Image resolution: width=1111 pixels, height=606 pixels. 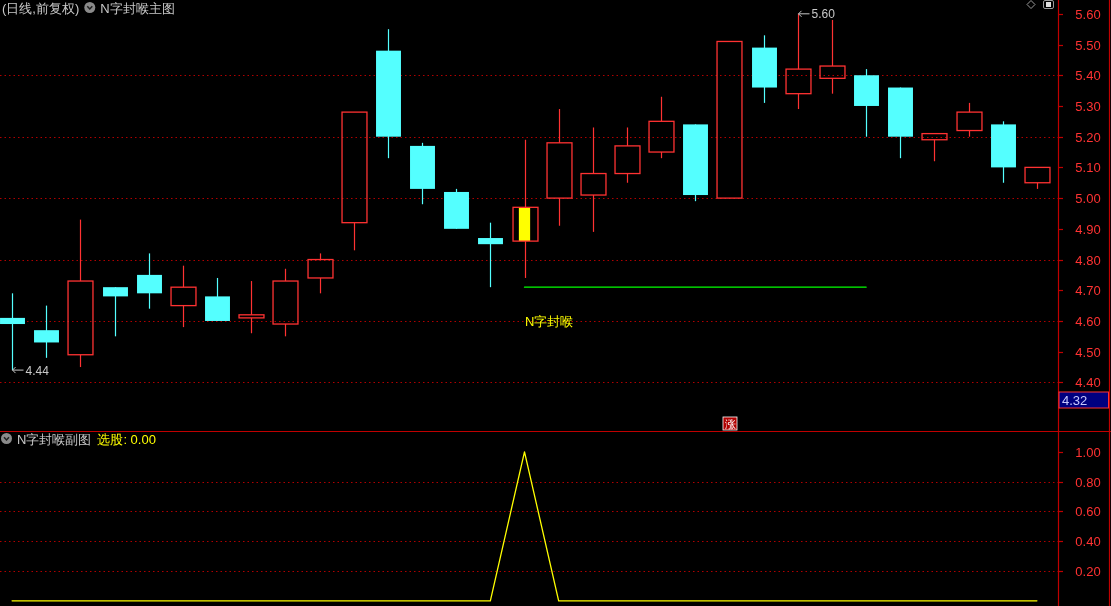 I want to click on rise-tag: 涨, so click(x=730, y=423).